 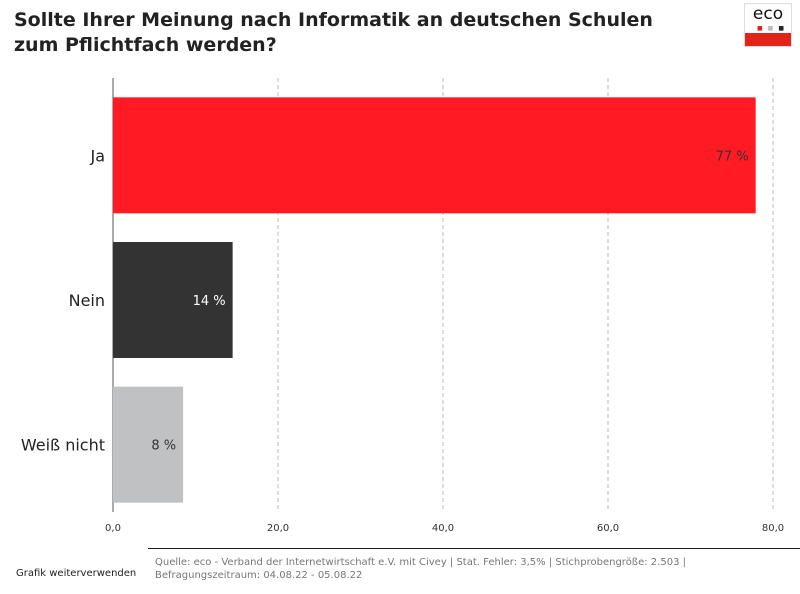 What do you see at coordinates (768, 14) in the screenshot?
I see `logo-text: eco` at bounding box center [768, 14].